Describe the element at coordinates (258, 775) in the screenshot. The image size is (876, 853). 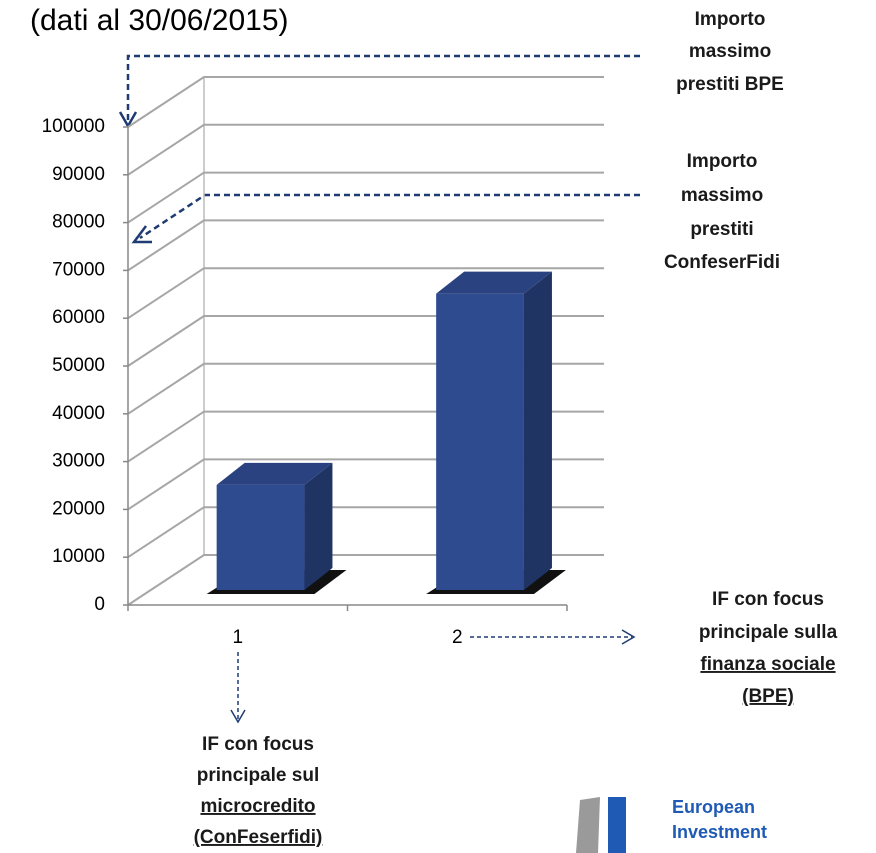
I see `annotation: principale sul` at that location.